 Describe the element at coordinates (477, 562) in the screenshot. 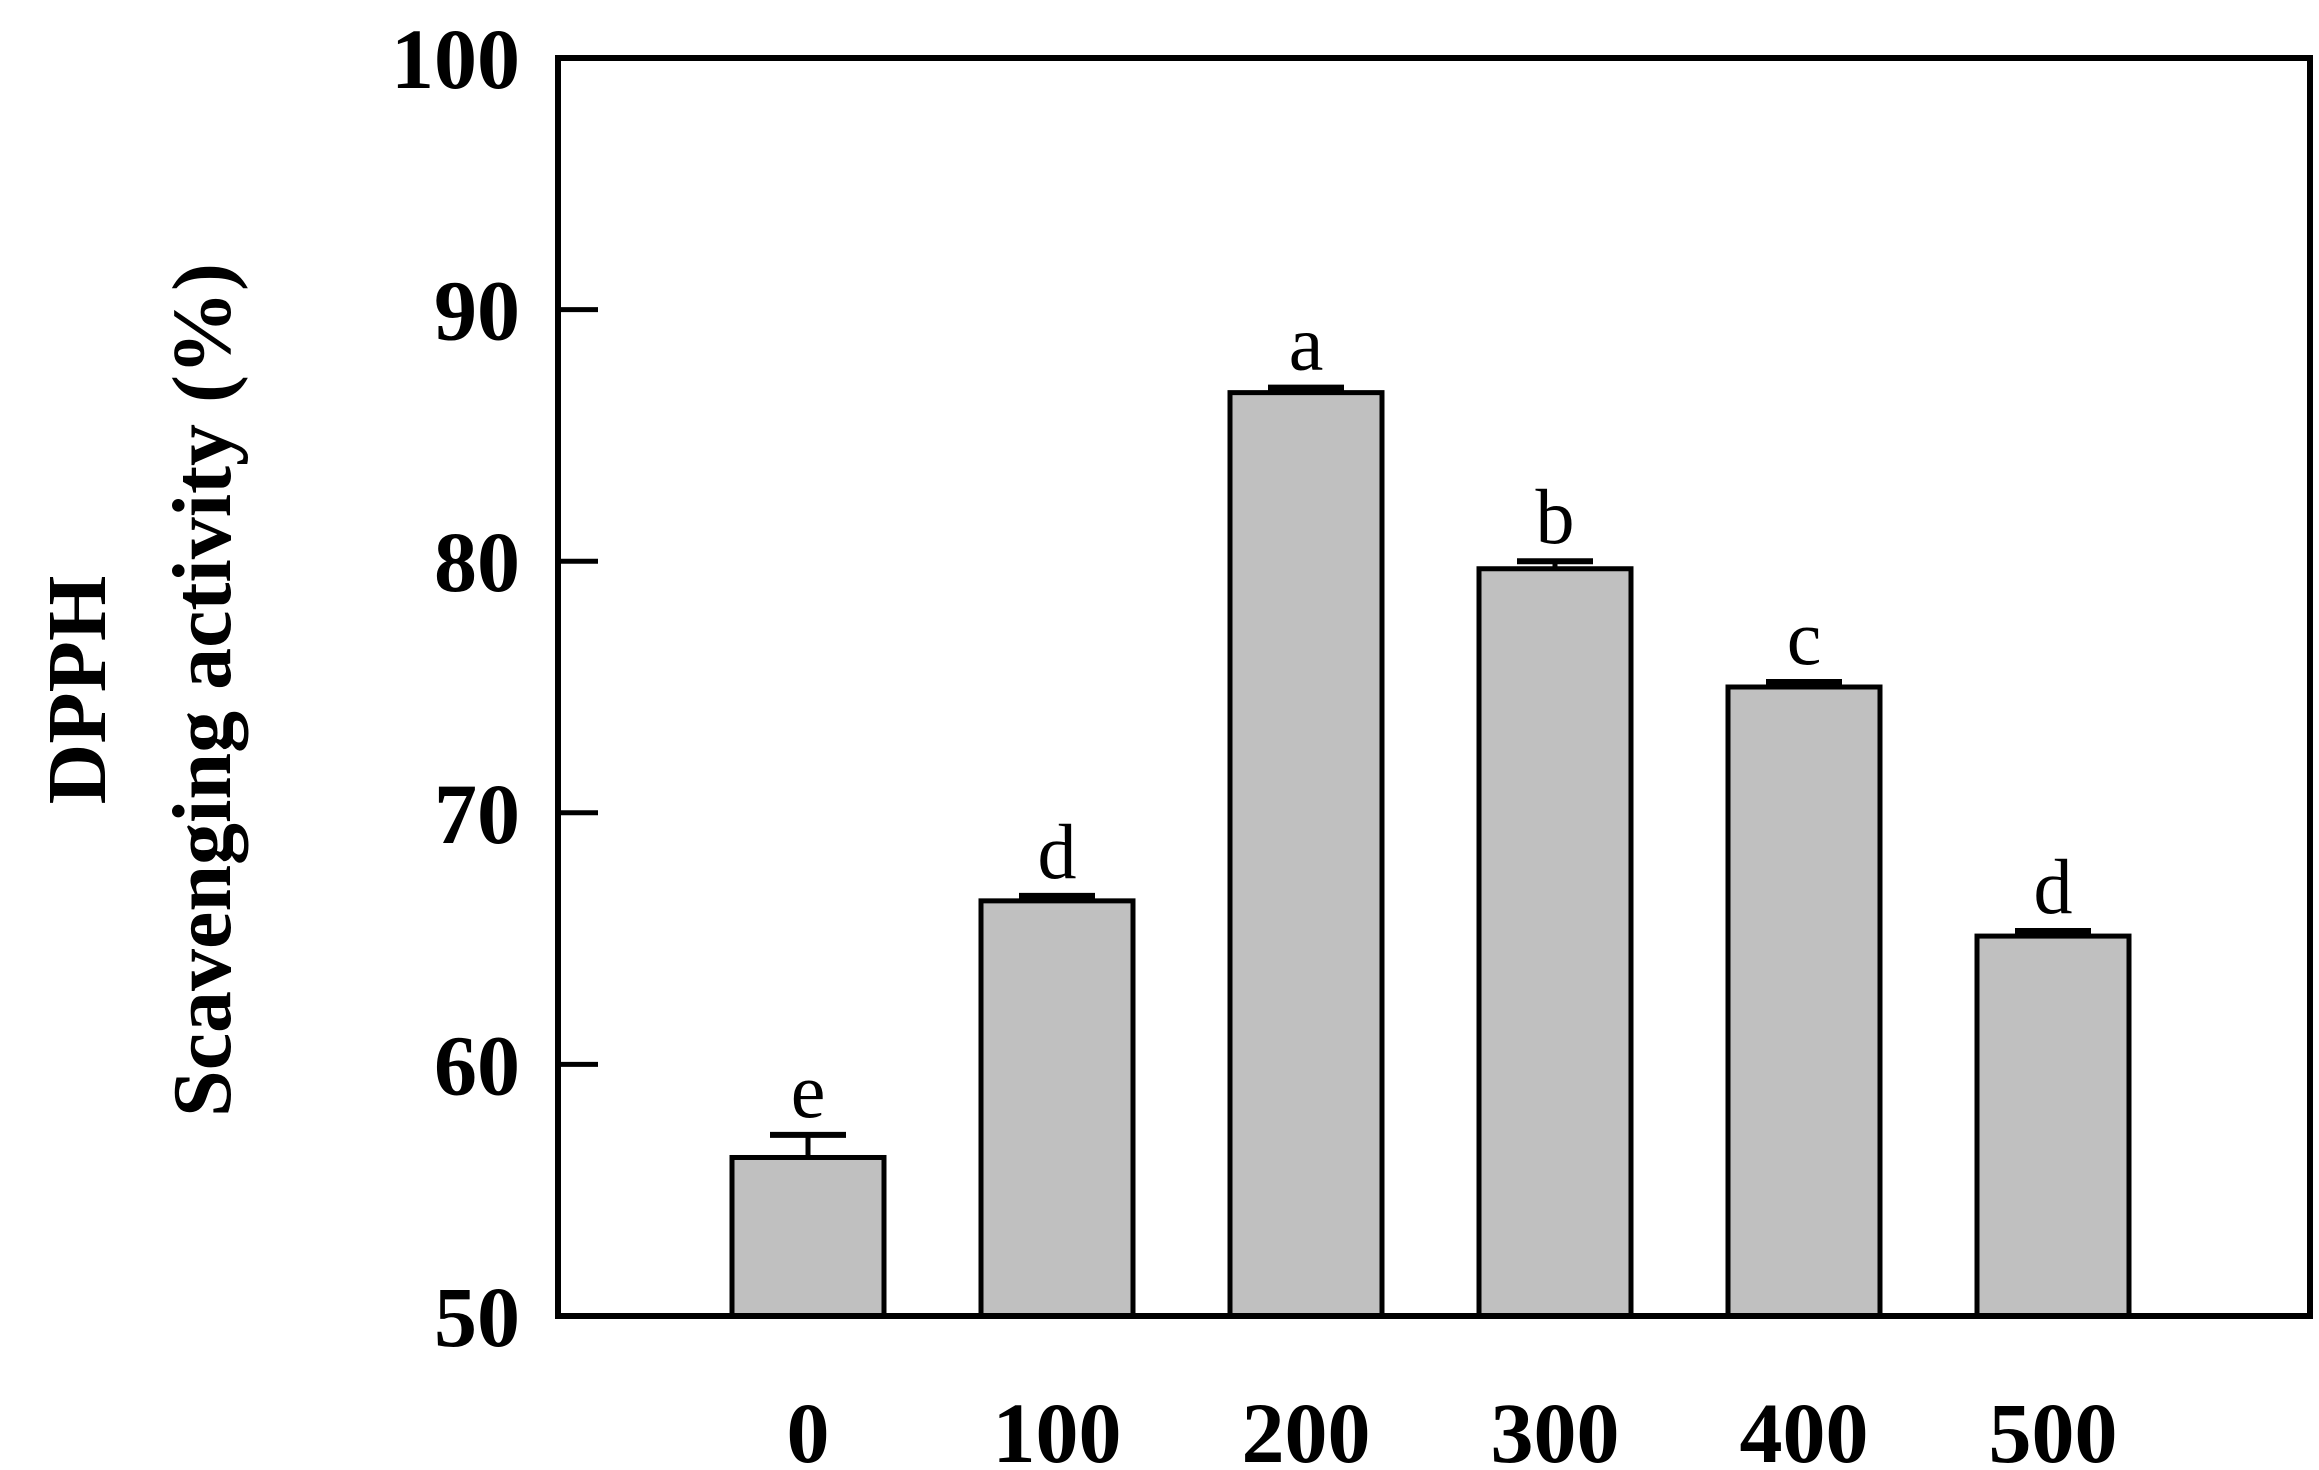

I see `y-tick-label-80: 80` at that location.